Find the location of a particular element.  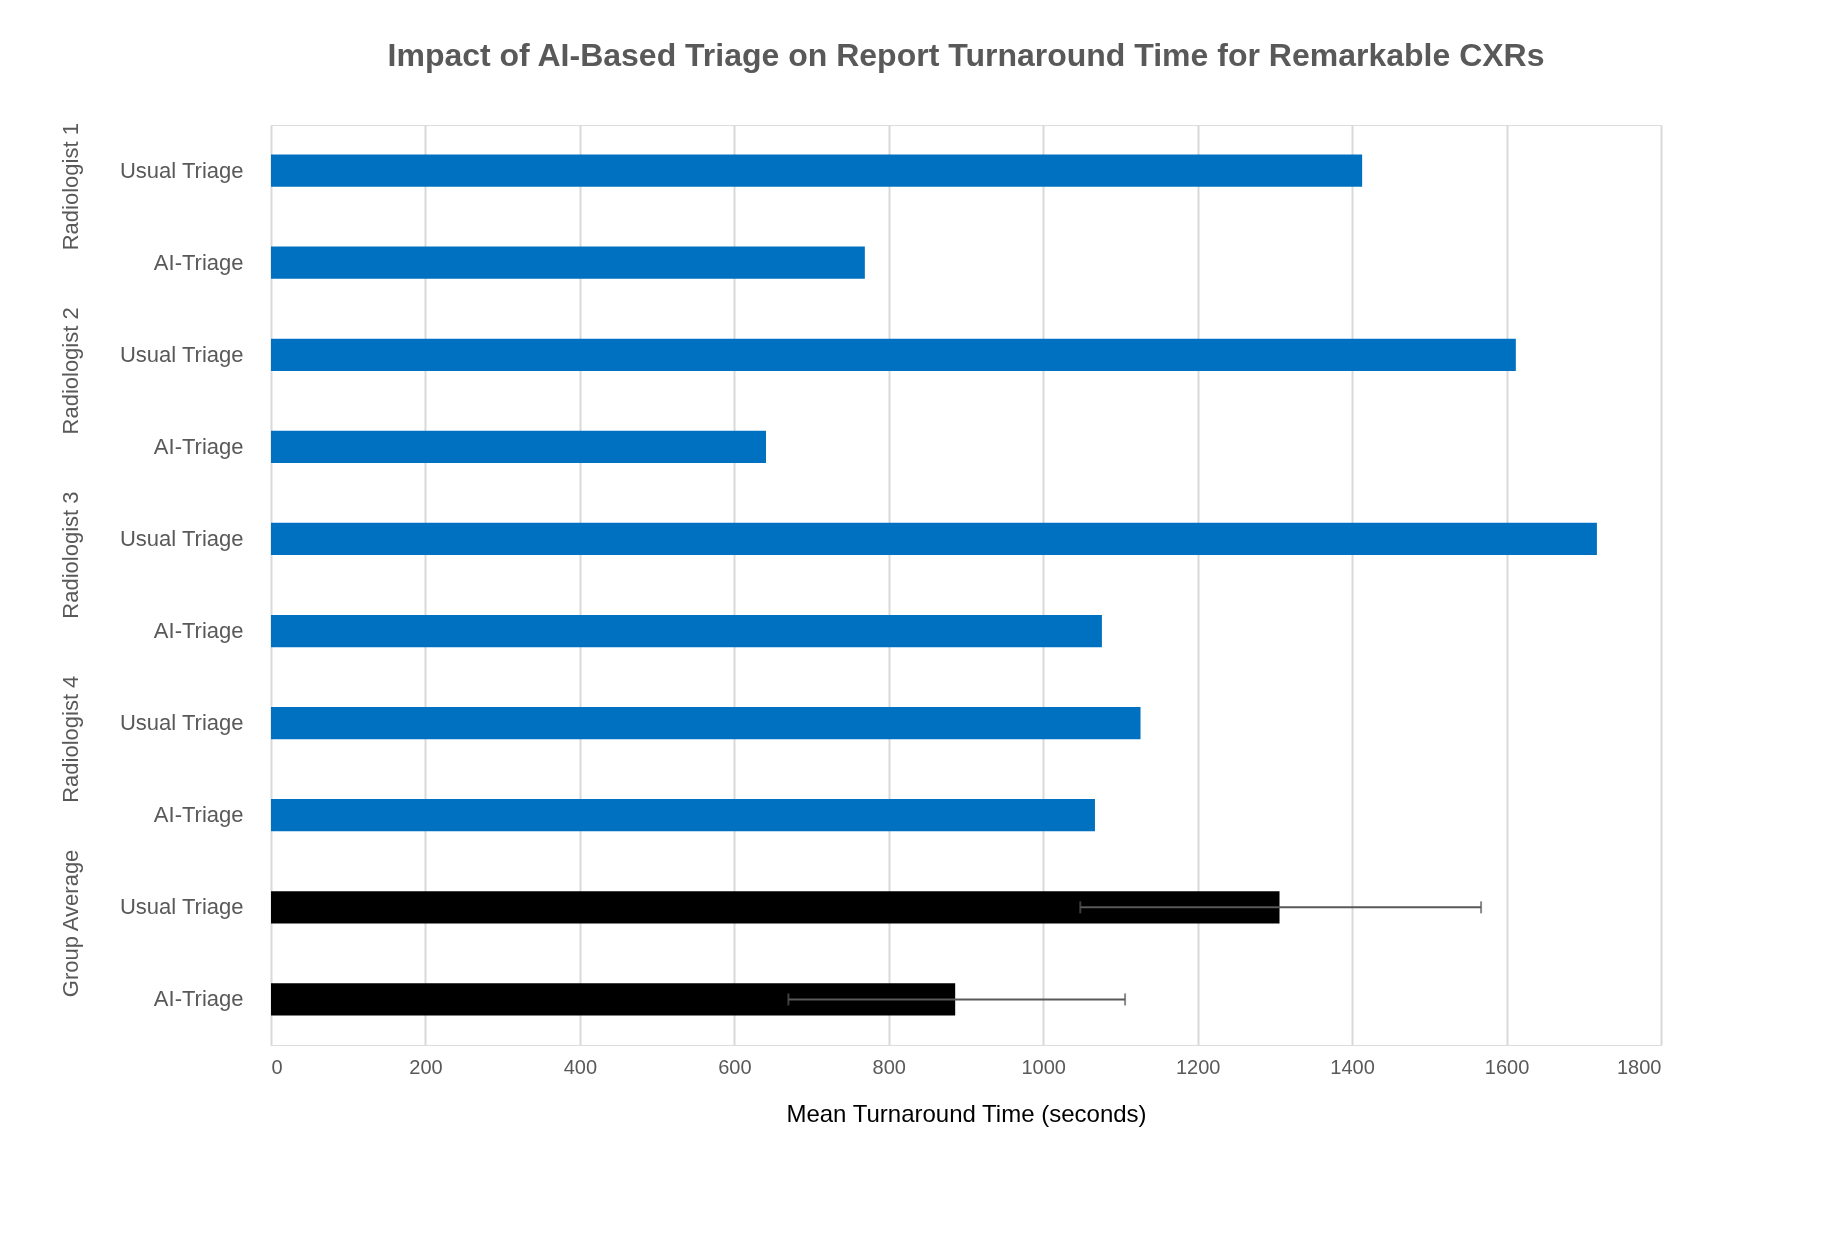

text: Radiologist 2 is located at coordinates (70, 371).